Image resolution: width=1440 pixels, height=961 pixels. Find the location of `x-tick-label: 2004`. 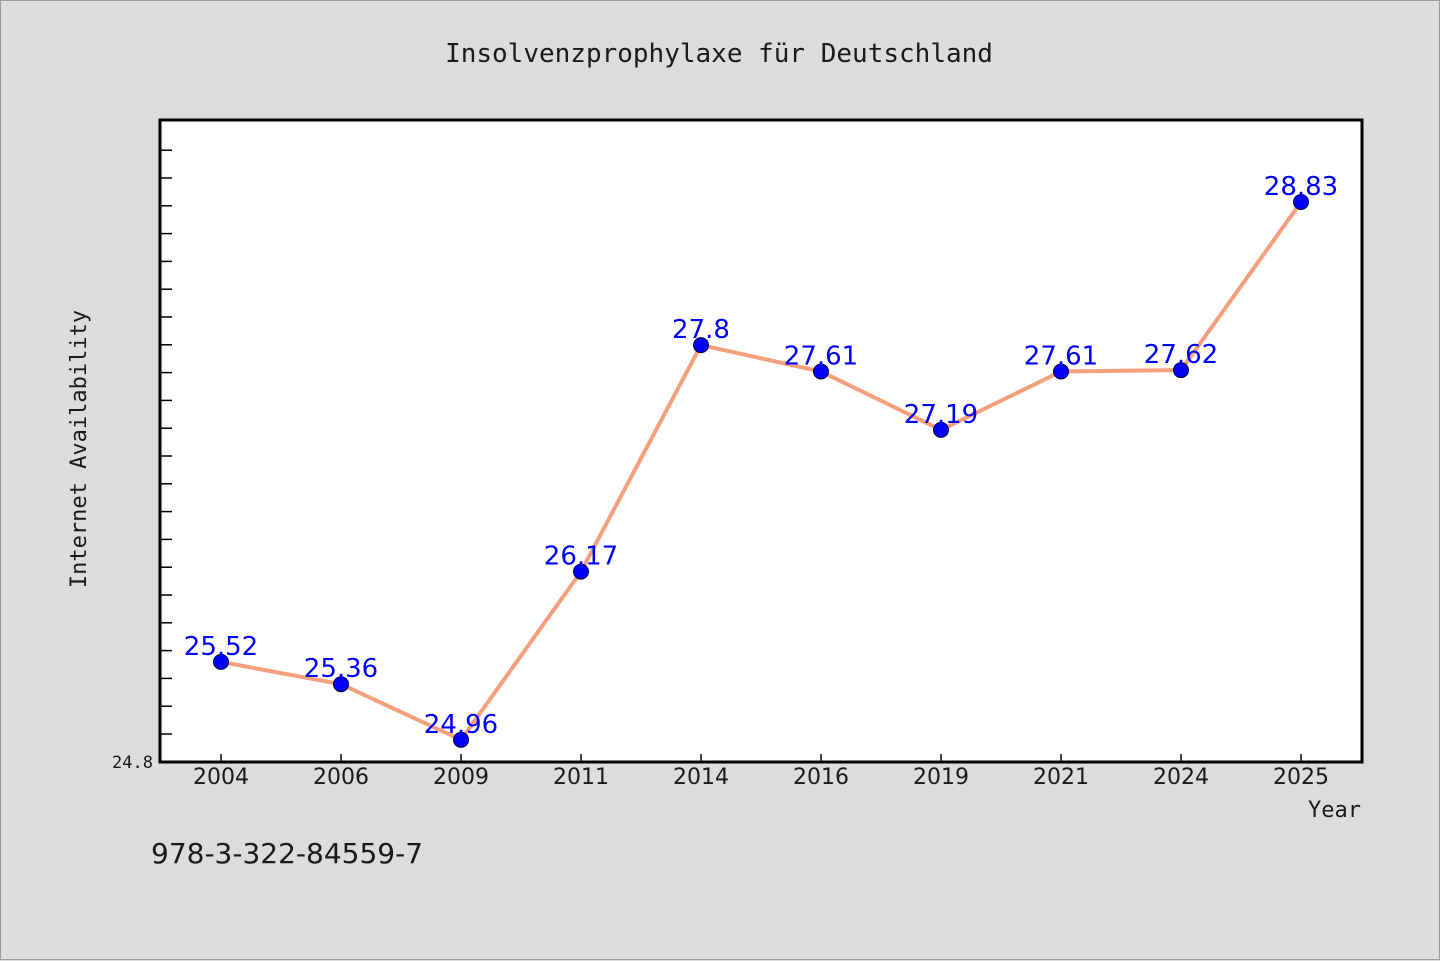

x-tick-label: 2004 is located at coordinates (221, 777).